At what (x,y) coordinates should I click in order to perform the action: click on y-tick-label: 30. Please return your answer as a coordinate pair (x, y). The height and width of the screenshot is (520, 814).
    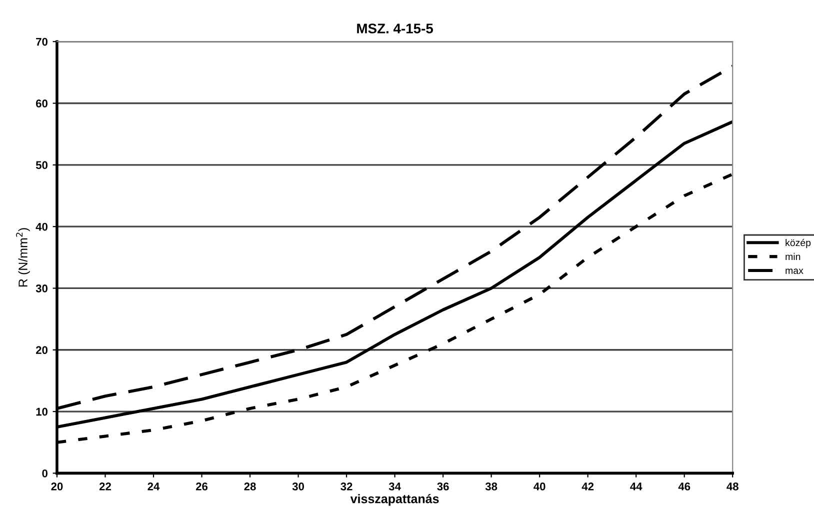
    Looking at the image, I should click on (42, 288).